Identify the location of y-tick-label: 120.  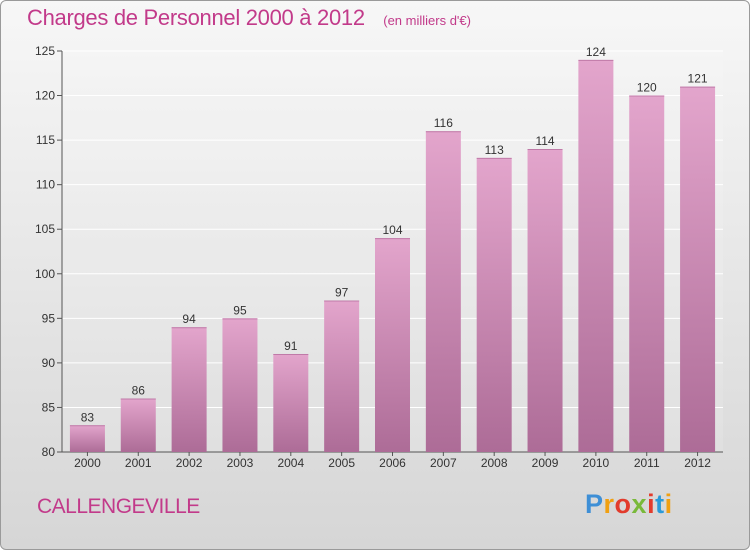
(45, 96).